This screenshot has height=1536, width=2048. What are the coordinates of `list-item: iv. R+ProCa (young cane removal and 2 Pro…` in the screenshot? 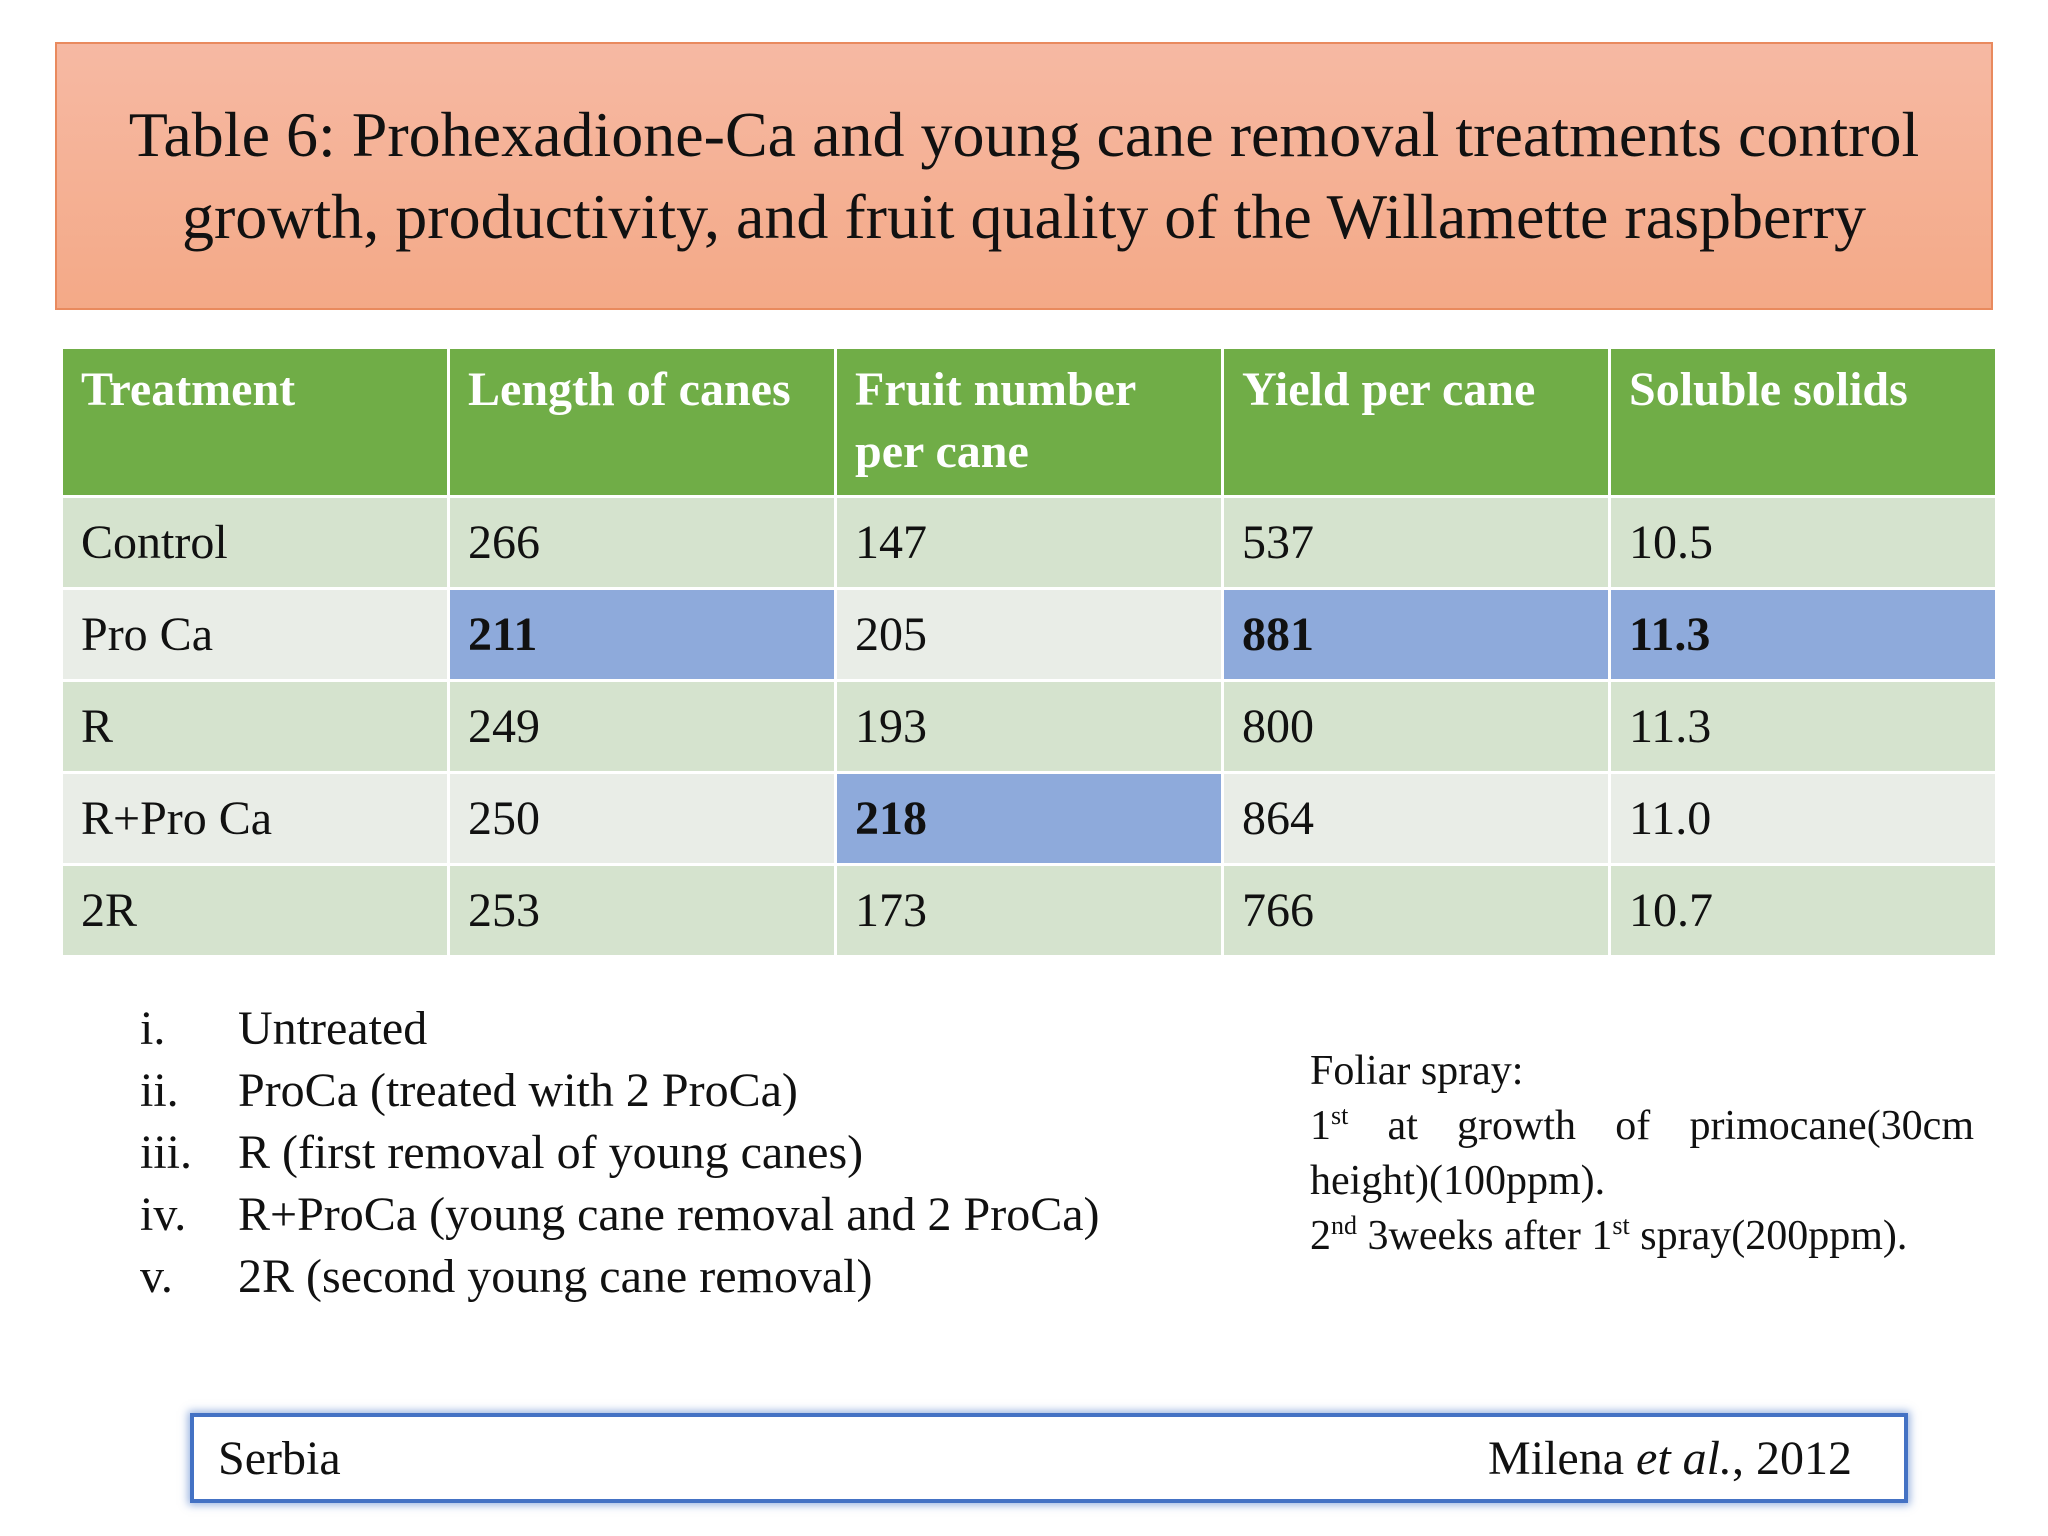 It's located at (620, 1215).